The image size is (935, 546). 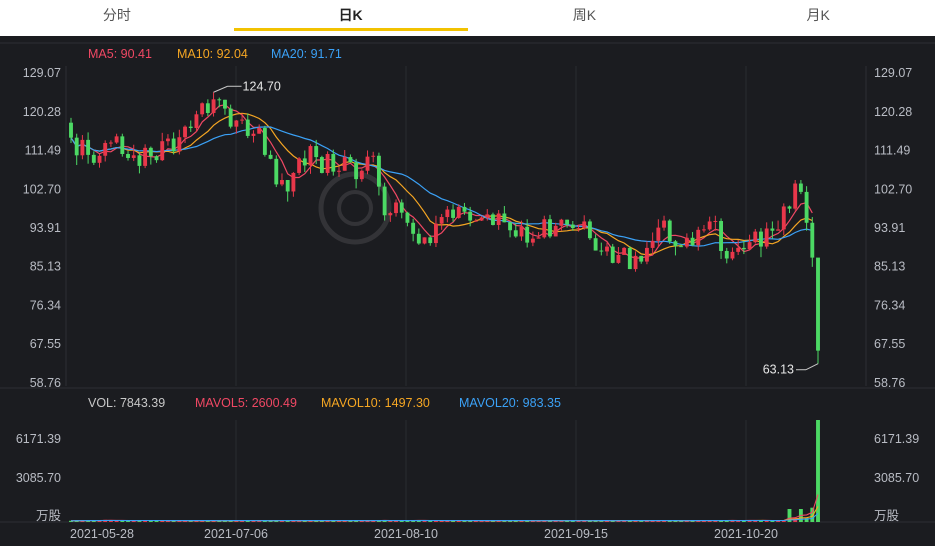 I want to click on price-tick-label: 111.49, so click(x=43, y=151).